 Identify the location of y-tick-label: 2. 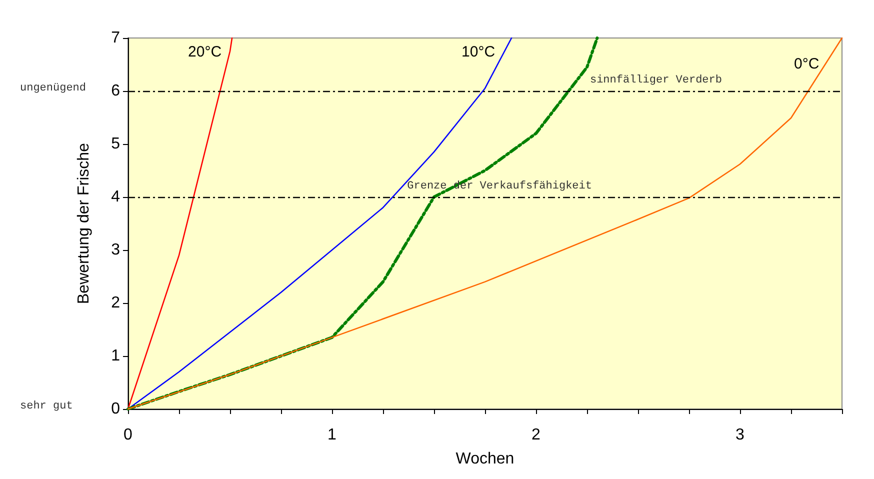
(115, 303).